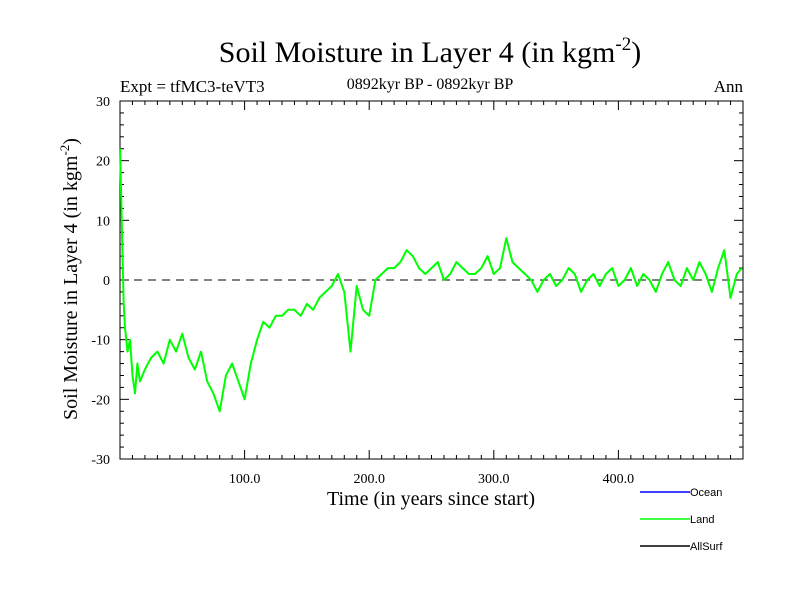 The width and height of the screenshot is (800, 600). I want to click on season-label: Ann, so click(729, 86).